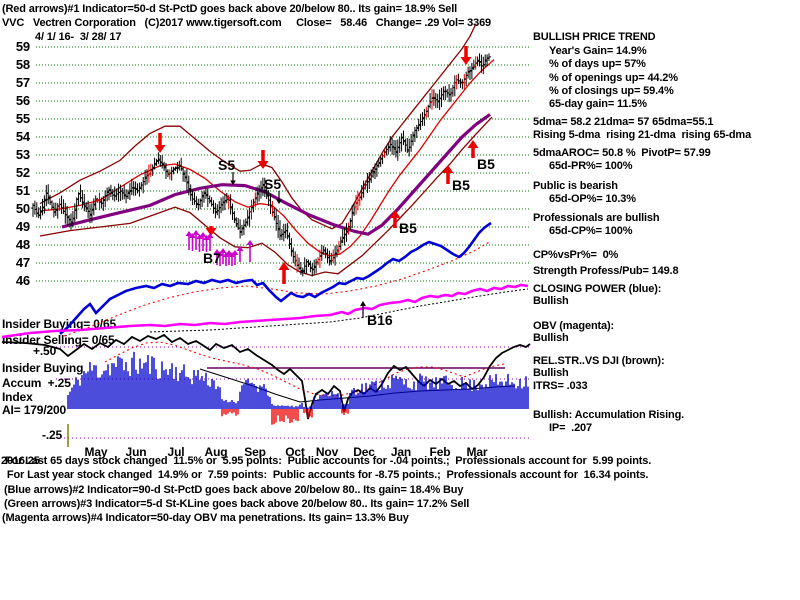  What do you see at coordinates (212, 258) in the screenshot?
I see `signal-label: B7` at bounding box center [212, 258].